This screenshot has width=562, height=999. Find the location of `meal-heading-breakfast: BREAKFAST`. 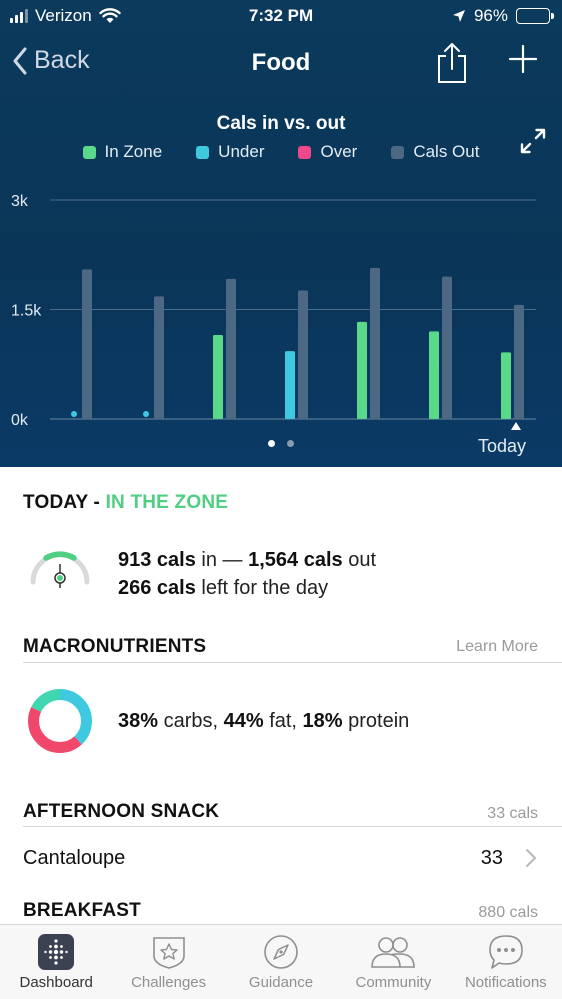

meal-heading-breakfast: BREAKFAST is located at coordinates (82, 910).